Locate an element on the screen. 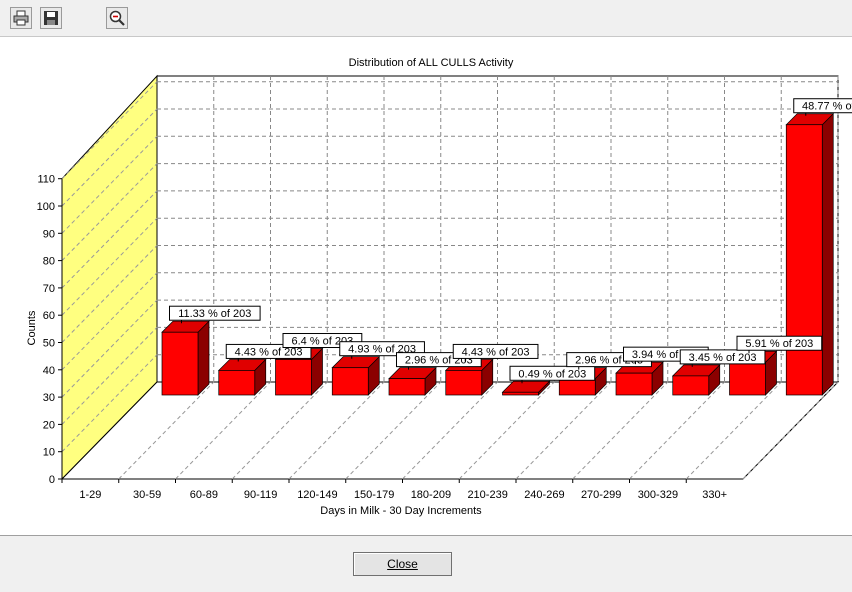 This screenshot has height=592, width=852. x-axis-label: Days in Milk - 30 Day Increments is located at coordinates (401, 511).